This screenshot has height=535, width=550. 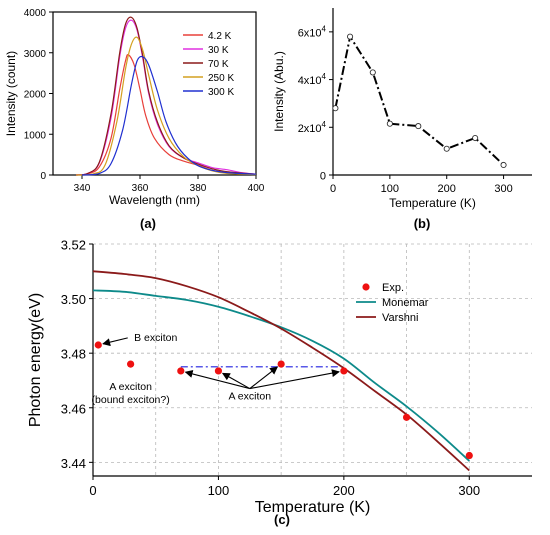 I want to click on y-tick-label: 3.44, so click(x=73, y=463).